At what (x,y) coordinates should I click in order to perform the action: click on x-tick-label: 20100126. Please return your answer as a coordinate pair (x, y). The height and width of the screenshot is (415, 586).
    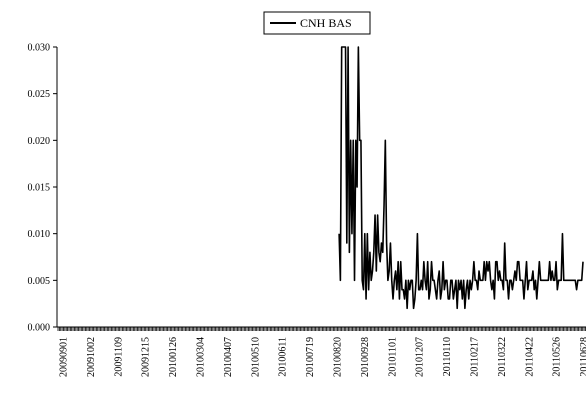
    Looking at the image, I should click on (173, 357).